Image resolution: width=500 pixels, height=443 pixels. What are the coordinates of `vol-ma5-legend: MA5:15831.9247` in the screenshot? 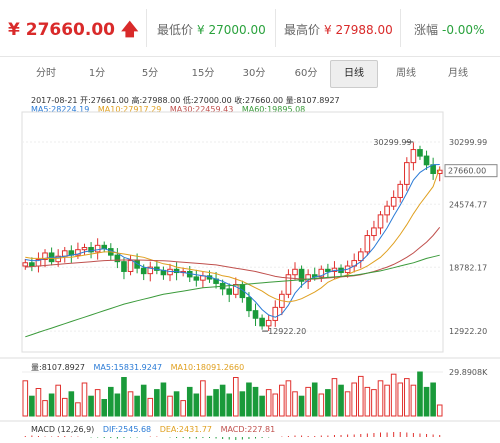 It's located at (128, 367).